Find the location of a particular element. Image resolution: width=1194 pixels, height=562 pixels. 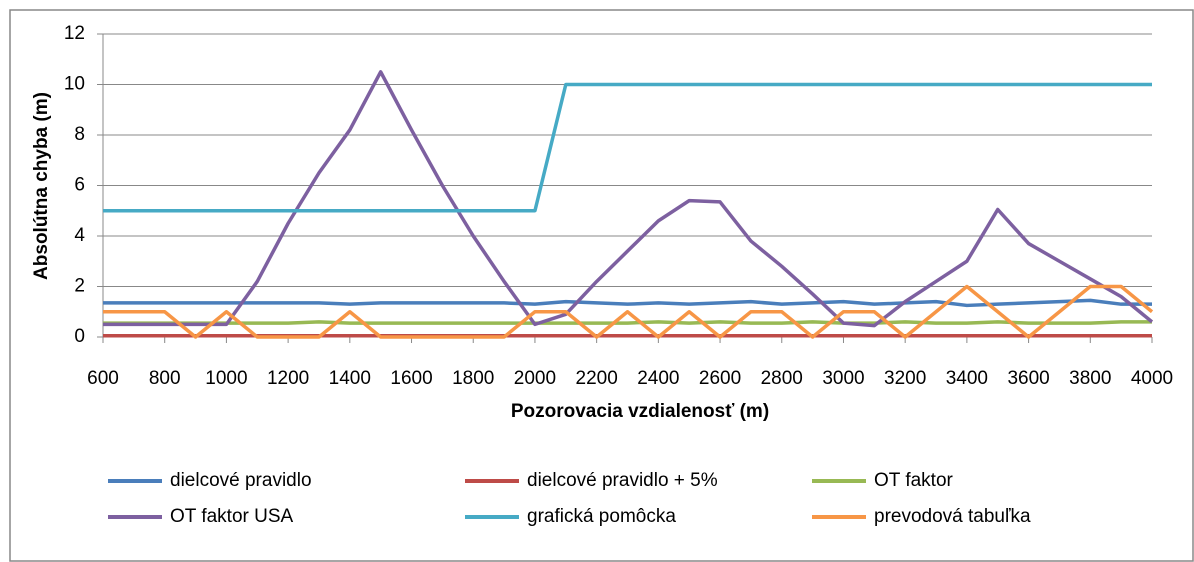

x-tick-label: 1600 is located at coordinates (411, 378).